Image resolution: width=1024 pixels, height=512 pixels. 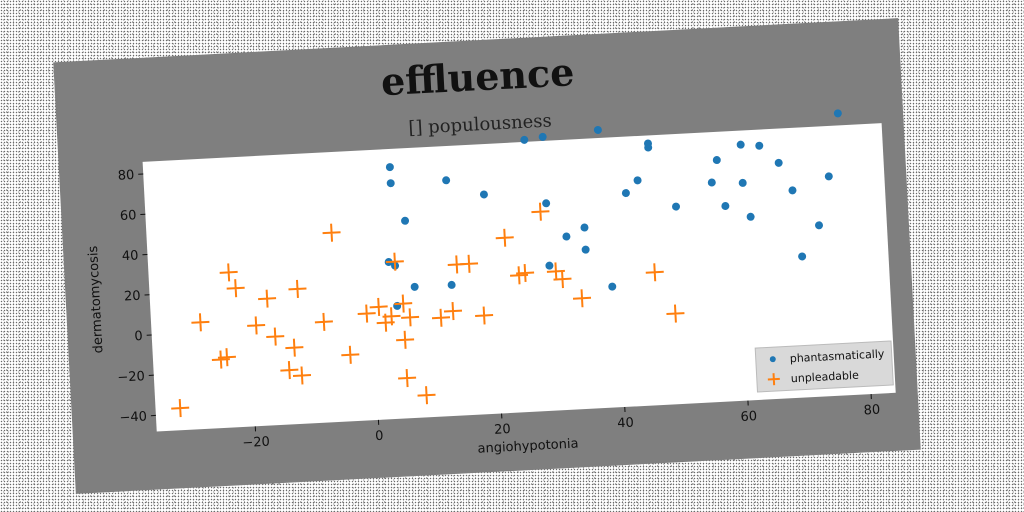 I want to click on x-tick-label: 20, so click(x=502, y=430).